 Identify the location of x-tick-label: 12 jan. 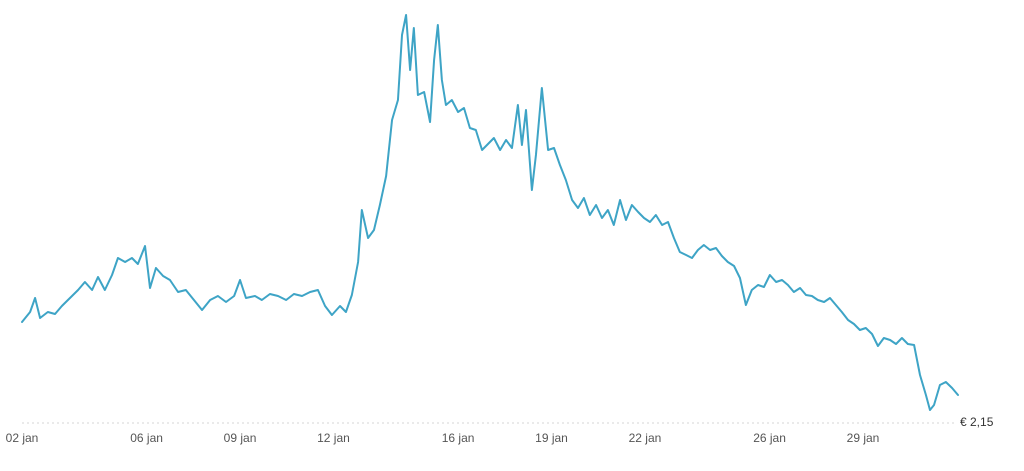
(333, 438).